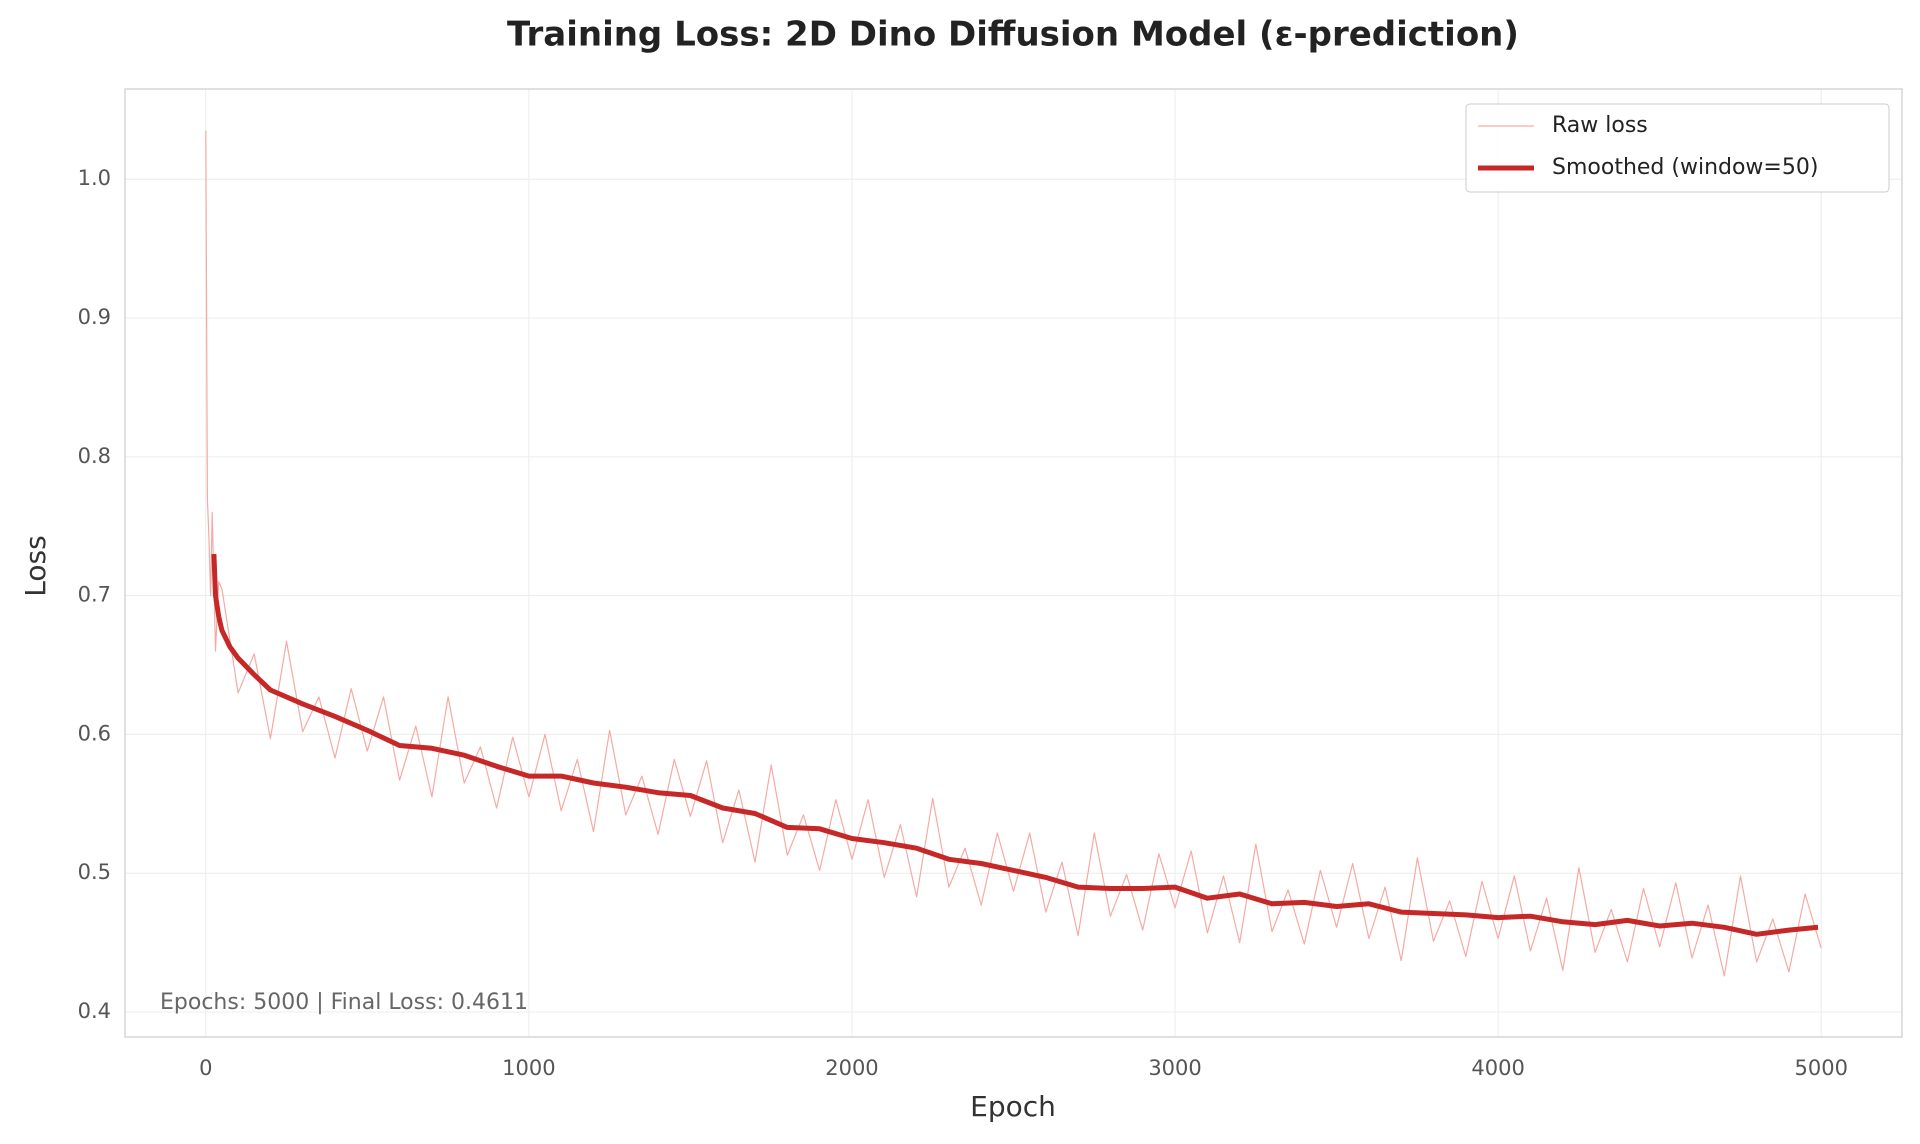 The image size is (1920, 1144). What do you see at coordinates (94, 456) in the screenshot?
I see `y-tick-label: 0.8` at bounding box center [94, 456].